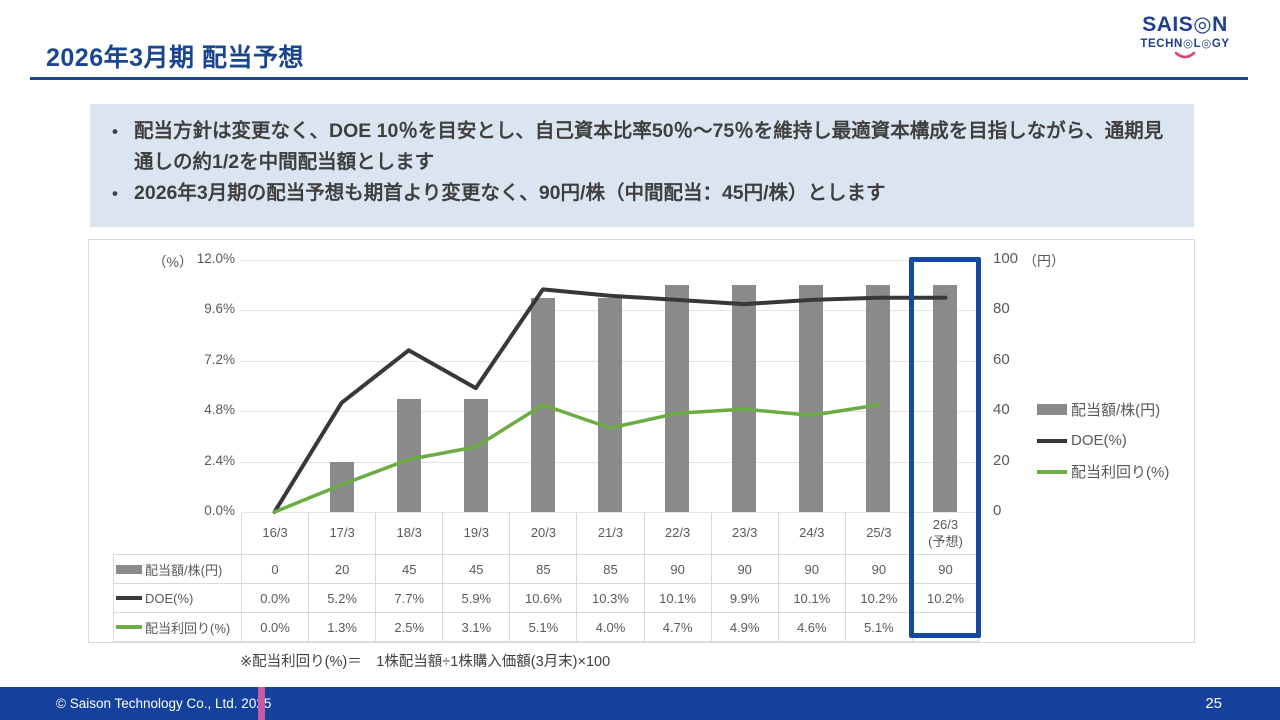 The image size is (1280, 720). What do you see at coordinates (1044, 261) in the screenshot?
I see `right-axis-unit-label: （円）` at bounding box center [1044, 261].